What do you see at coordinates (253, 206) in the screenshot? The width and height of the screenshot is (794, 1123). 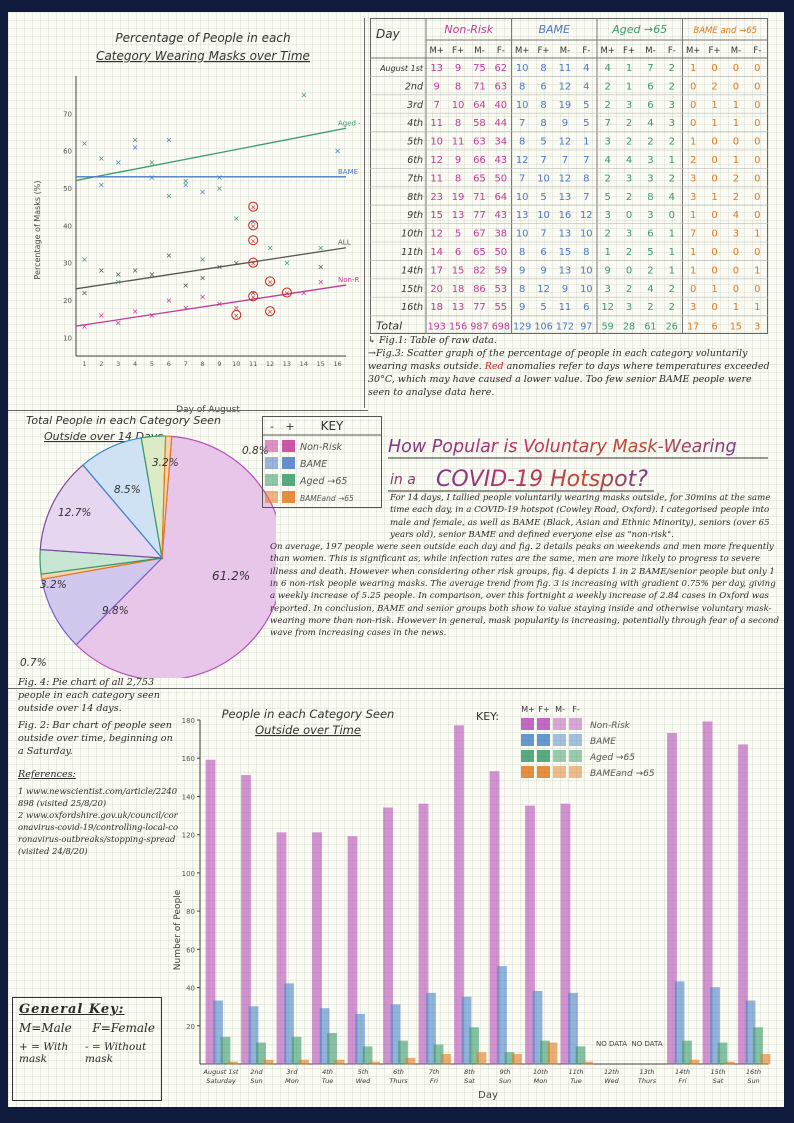 I see `scatter-anomaly-ring` at bounding box center [253, 206].